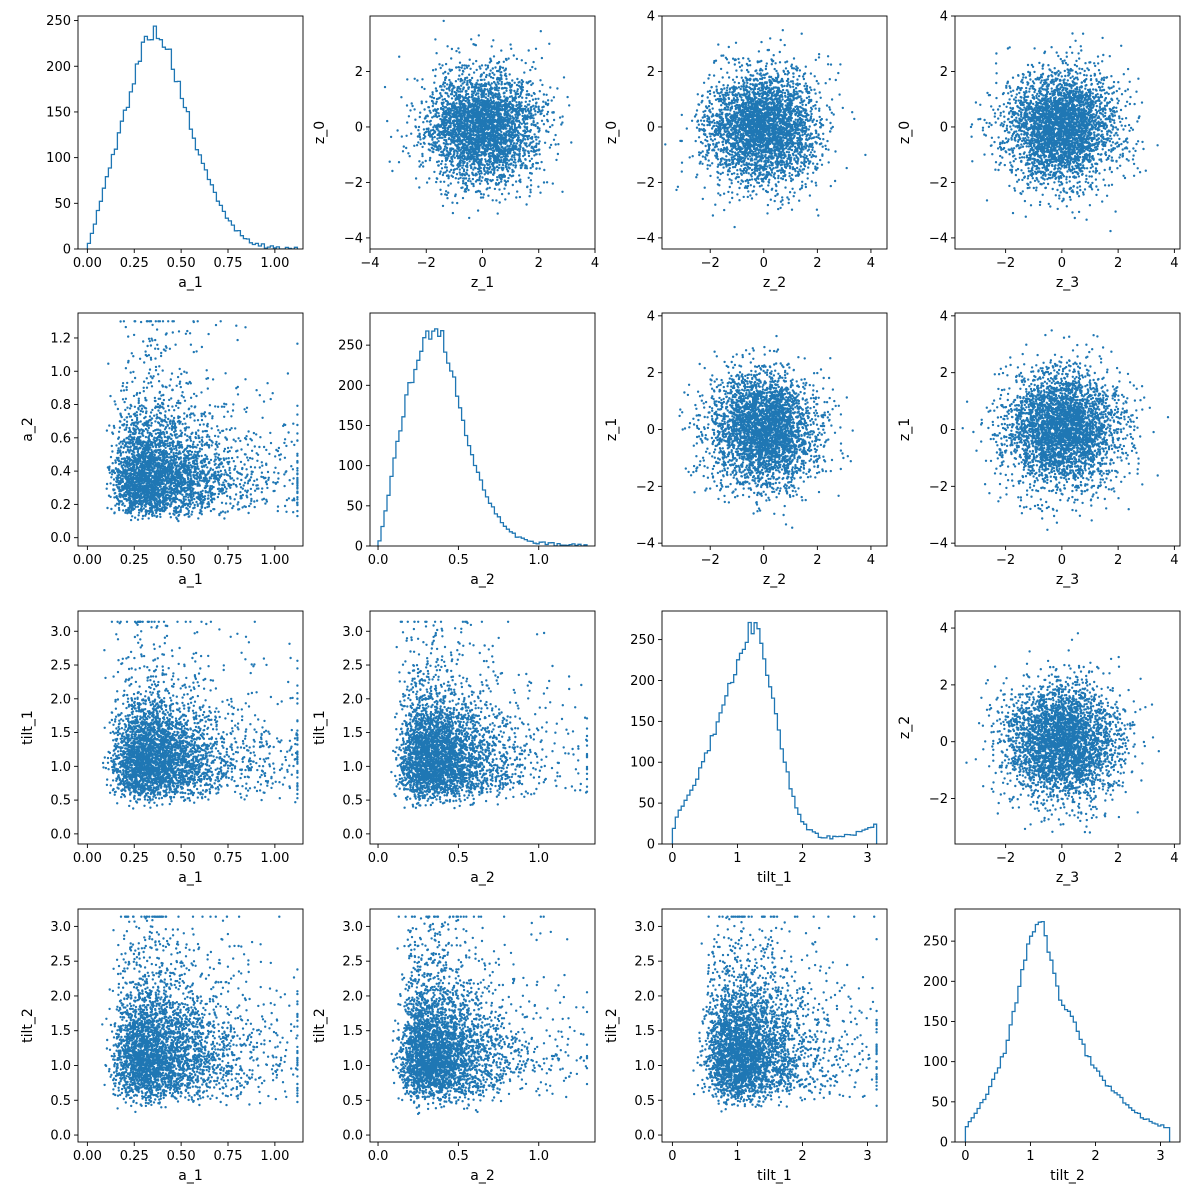 The height and width of the screenshot is (1200, 1200). Describe the element at coordinates (774, 1176) in the screenshot. I see `x-axis-label: tilt_1` at that location.